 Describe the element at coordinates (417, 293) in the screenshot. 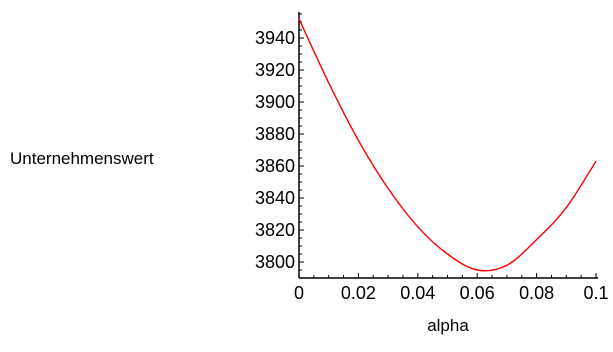

I see `x-tick-label: 0.04` at that location.